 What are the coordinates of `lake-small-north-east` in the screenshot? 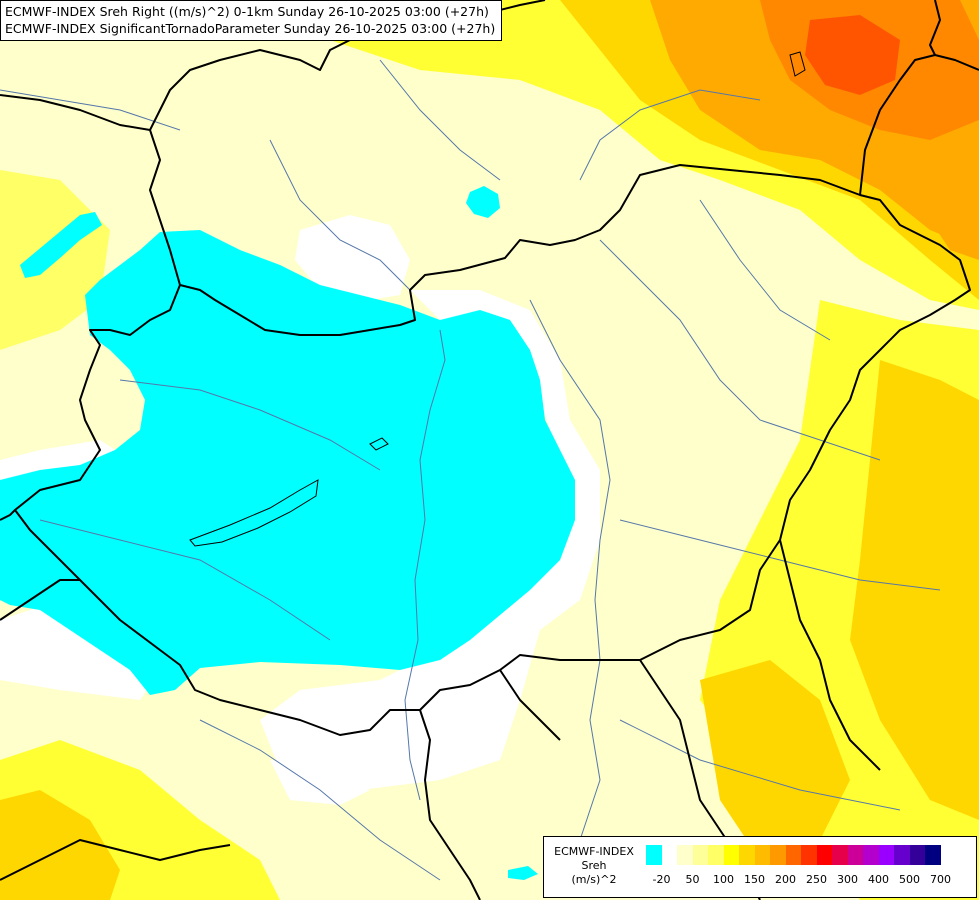 It's located at (797, 64).